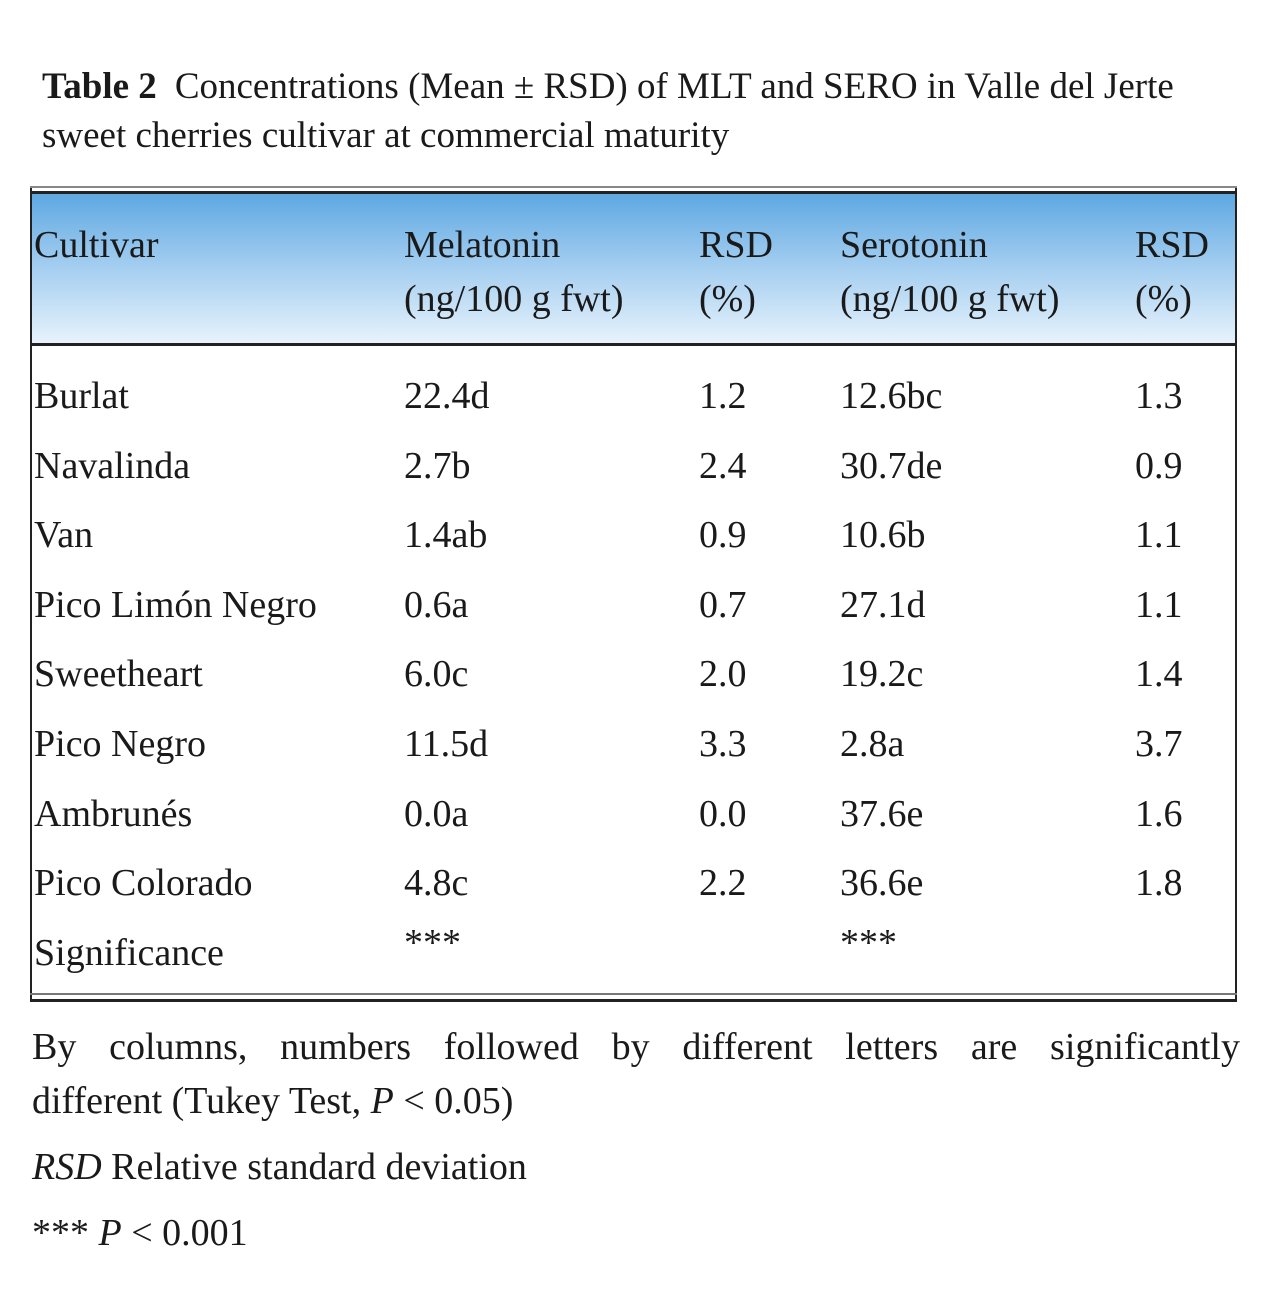 This screenshot has width=1268, height=1289. I want to click on cell-rsd-melatonin: 0.0, so click(723, 813).